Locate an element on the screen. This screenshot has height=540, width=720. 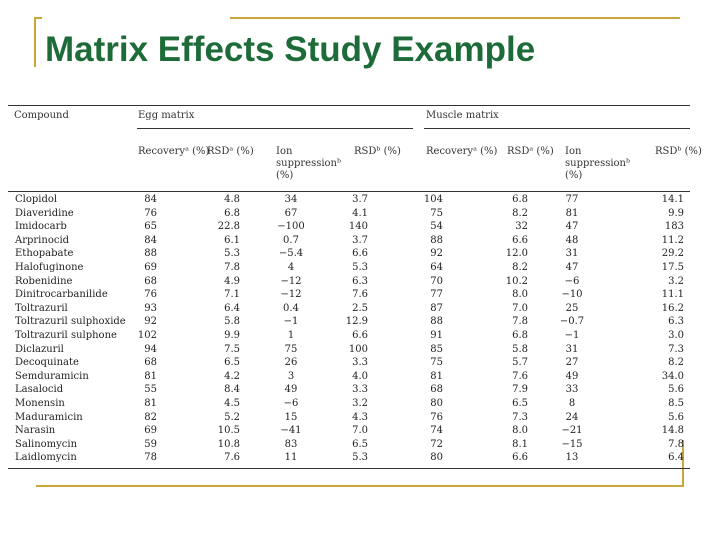
value-cell: −5.4 is located at coordinates (291, 254).